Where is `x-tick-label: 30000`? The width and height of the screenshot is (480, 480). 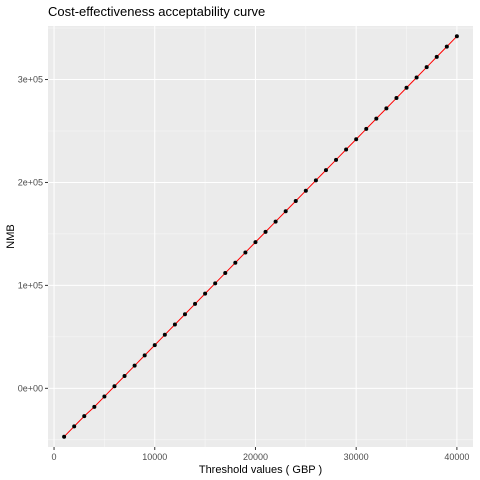
x-tick-label: 30000 is located at coordinates (356, 457).